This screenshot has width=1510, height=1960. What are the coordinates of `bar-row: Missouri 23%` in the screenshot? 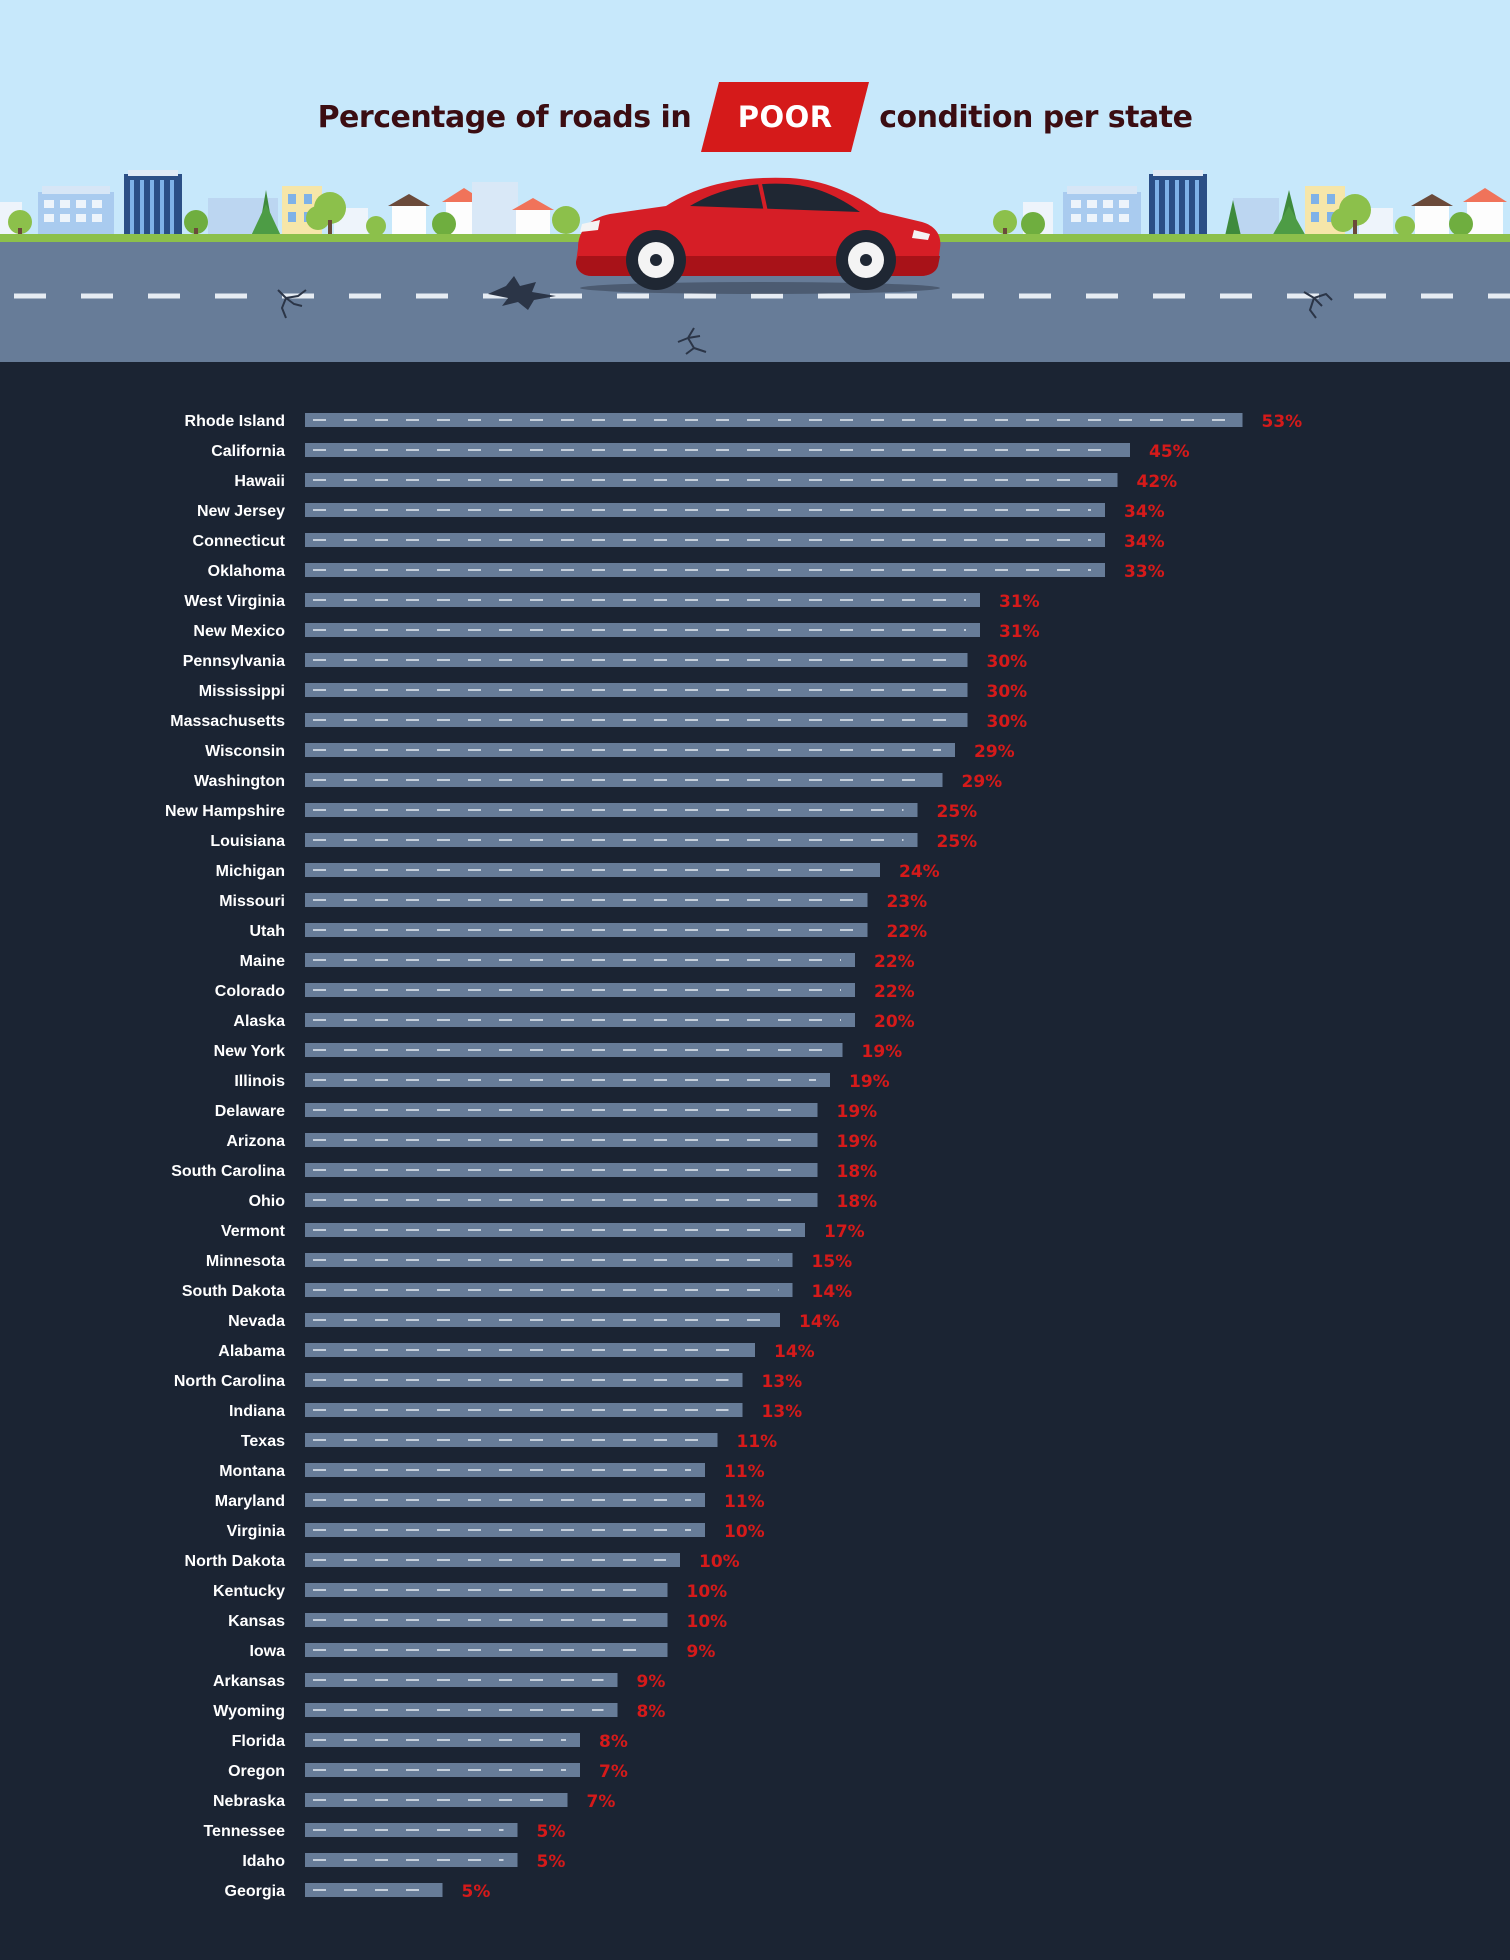 It's located at (573, 902).